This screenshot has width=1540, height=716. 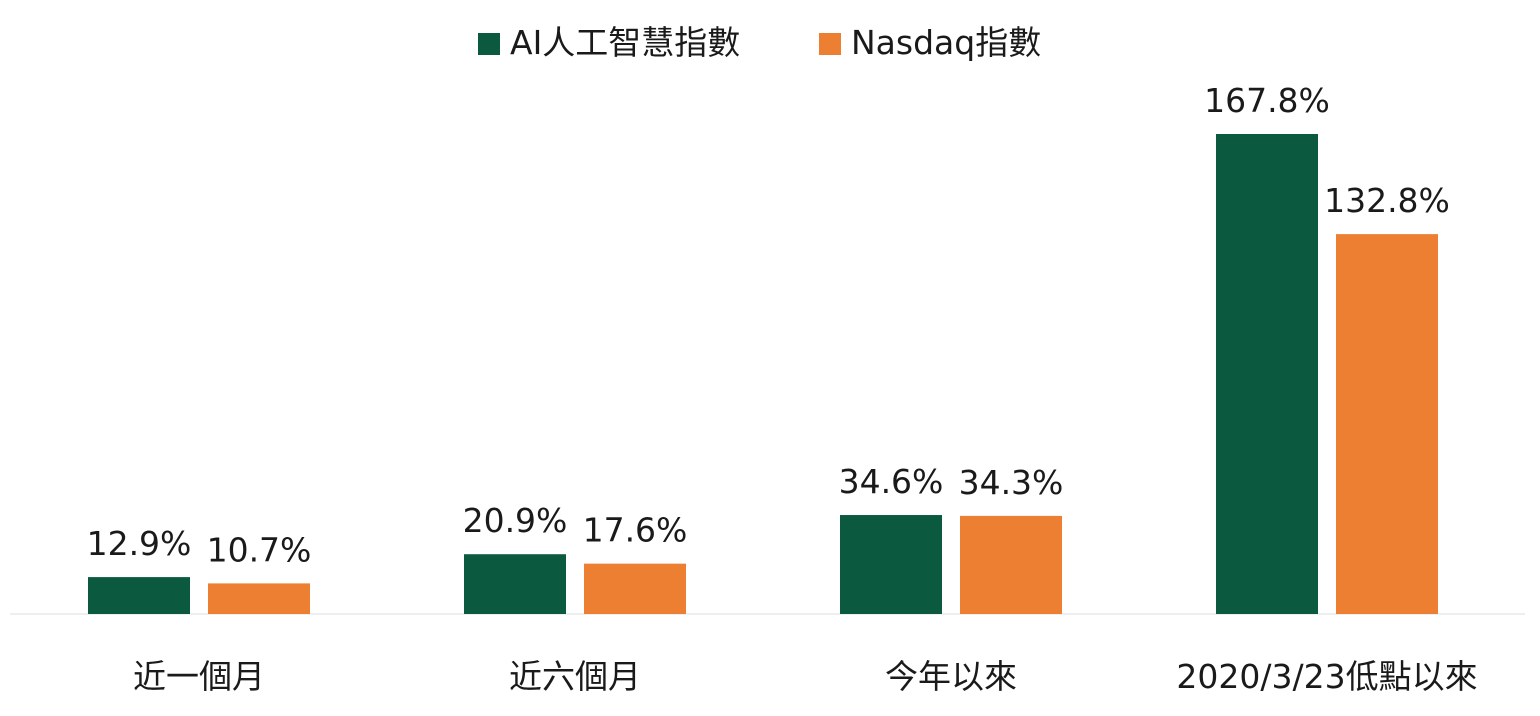 I want to click on category-label-0: 近一個月, so click(x=199, y=676).